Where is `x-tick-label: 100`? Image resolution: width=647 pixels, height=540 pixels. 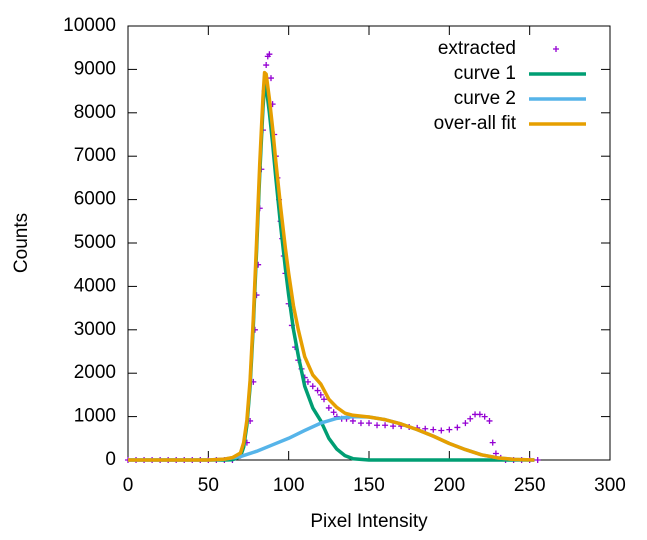
x-tick-label: 100 is located at coordinates (289, 485).